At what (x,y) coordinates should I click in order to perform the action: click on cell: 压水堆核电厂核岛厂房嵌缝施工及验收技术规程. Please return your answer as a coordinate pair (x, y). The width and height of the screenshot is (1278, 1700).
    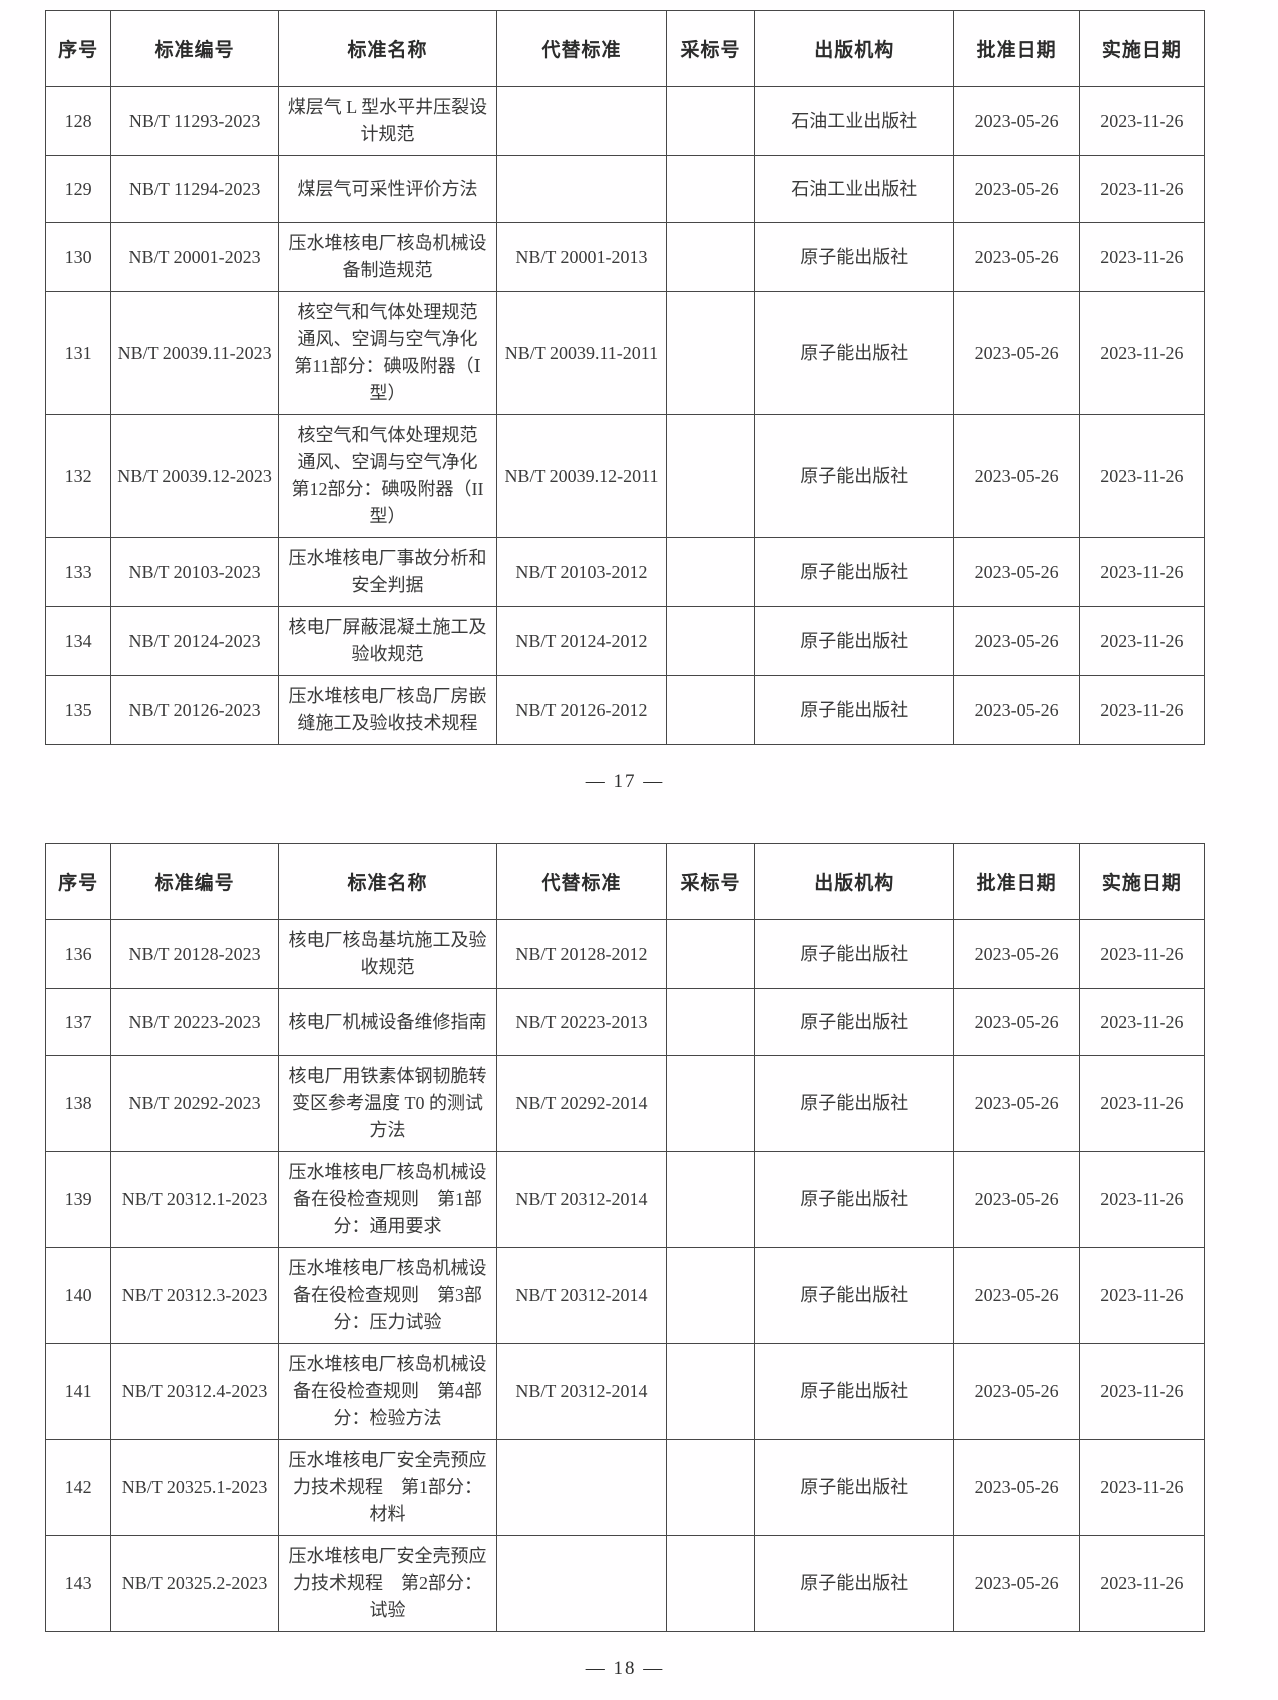
    Looking at the image, I should click on (387, 710).